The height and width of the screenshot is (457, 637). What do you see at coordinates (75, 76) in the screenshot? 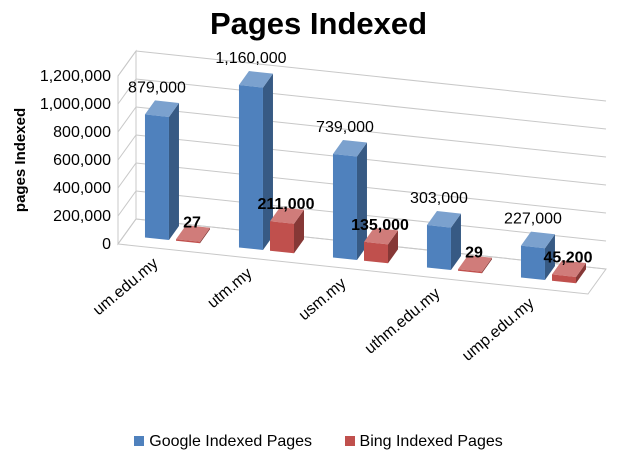
I see `y-tick-label: 1,200,000` at bounding box center [75, 76].